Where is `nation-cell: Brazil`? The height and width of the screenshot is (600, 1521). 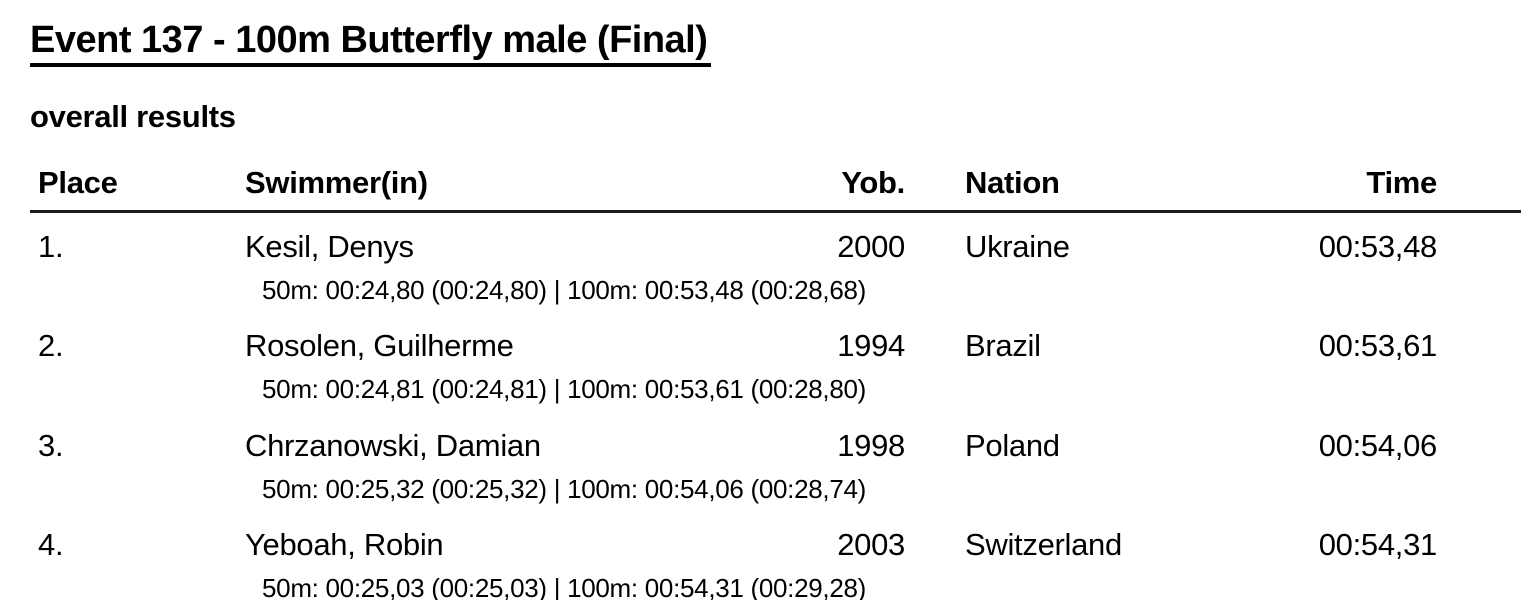 nation-cell: Brazil is located at coordinates (1003, 346).